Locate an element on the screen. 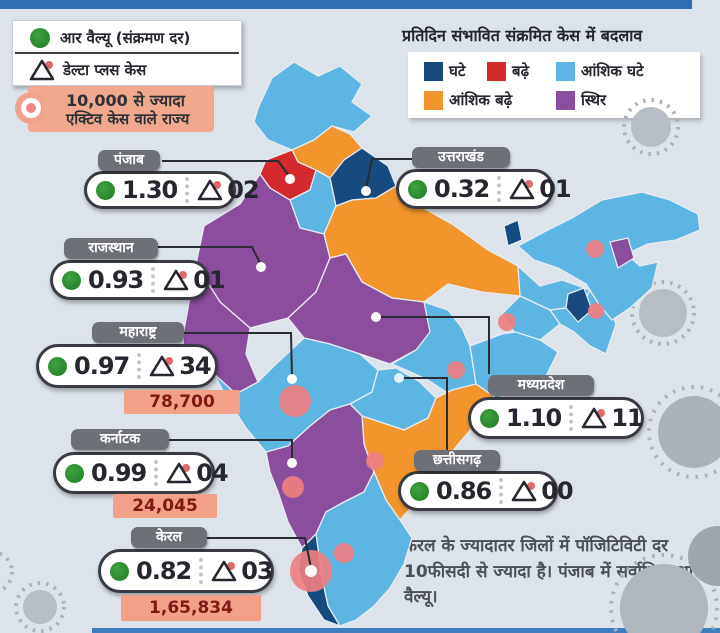  state-pill-maharashtra: 0.97 34 is located at coordinates (127, 366).